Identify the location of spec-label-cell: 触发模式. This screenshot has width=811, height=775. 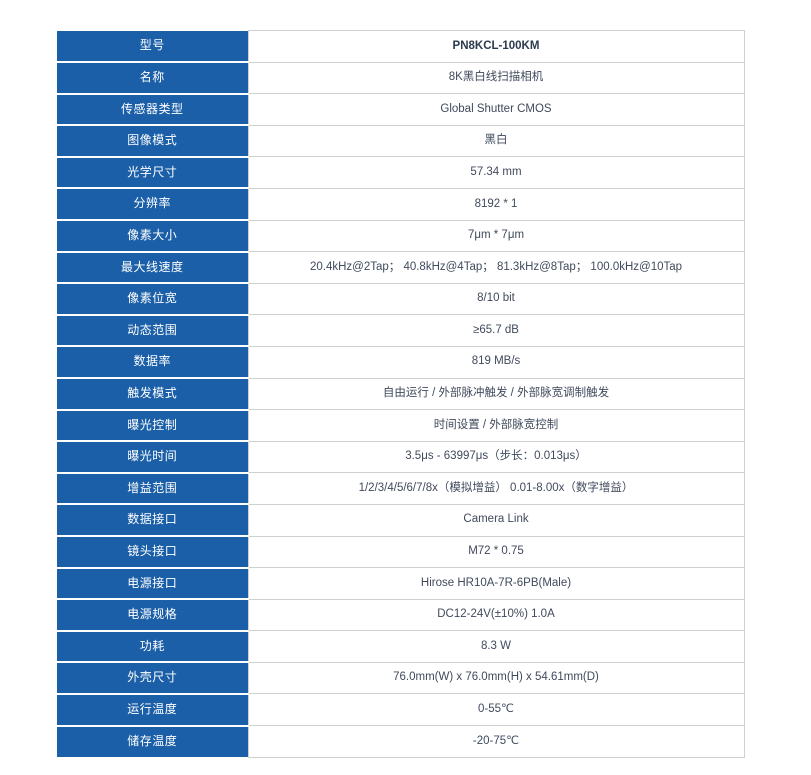
(152, 394).